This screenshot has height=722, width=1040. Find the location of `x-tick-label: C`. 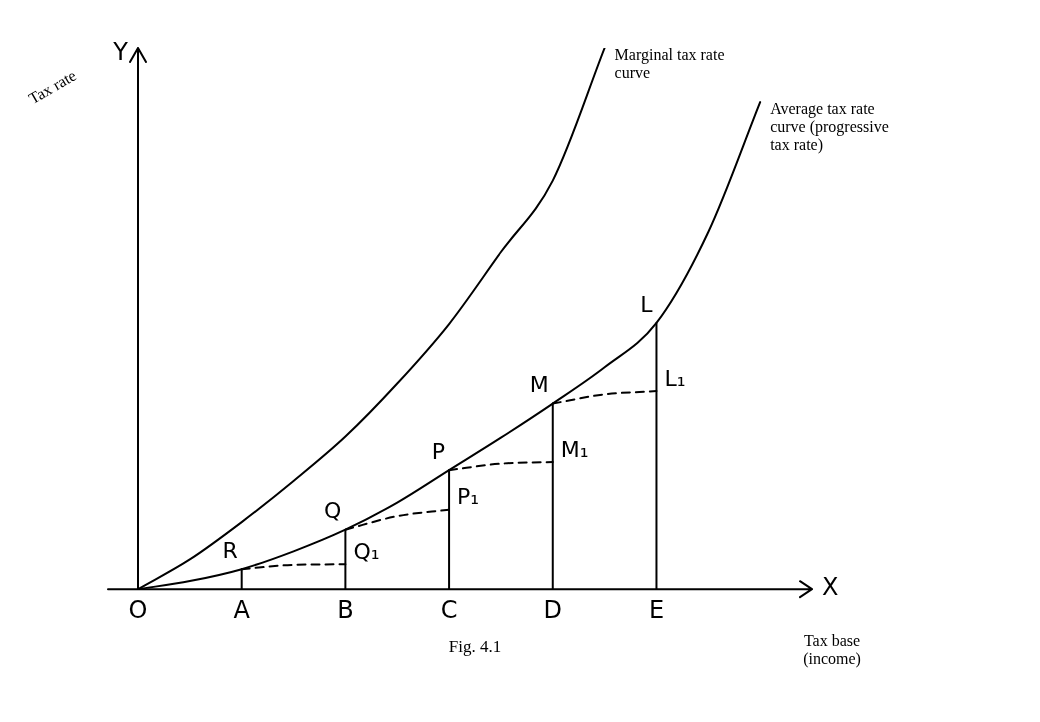

x-tick-label: C is located at coordinates (449, 609).